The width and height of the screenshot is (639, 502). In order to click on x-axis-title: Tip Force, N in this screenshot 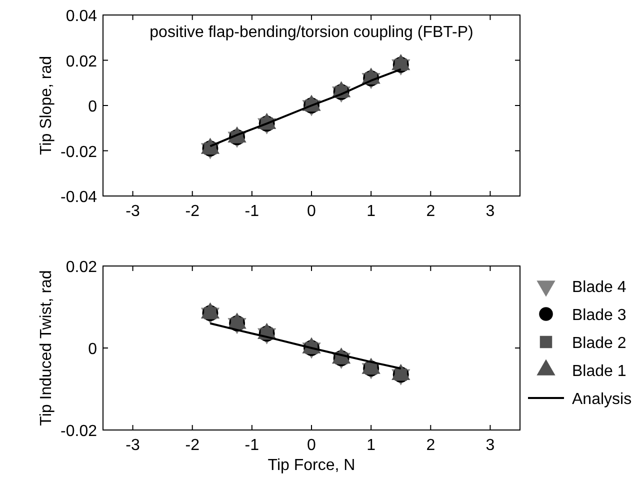, I will do `click(312, 465)`.